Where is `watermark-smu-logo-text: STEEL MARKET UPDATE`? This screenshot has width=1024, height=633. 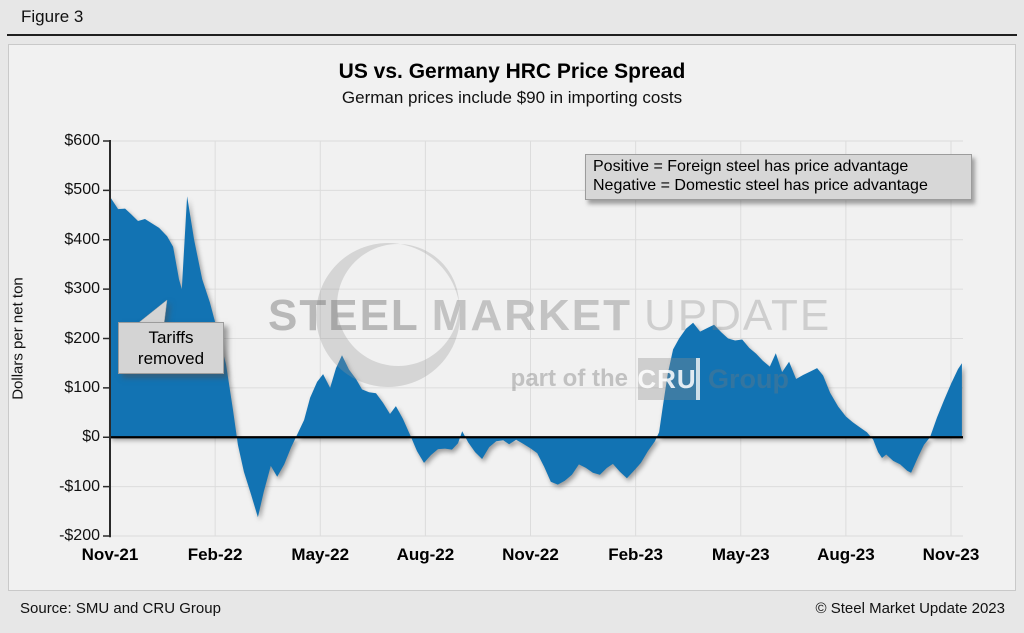
watermark-smu-logo-text: STEEL MARKET UPDATE is located at coordinates (549, 316).